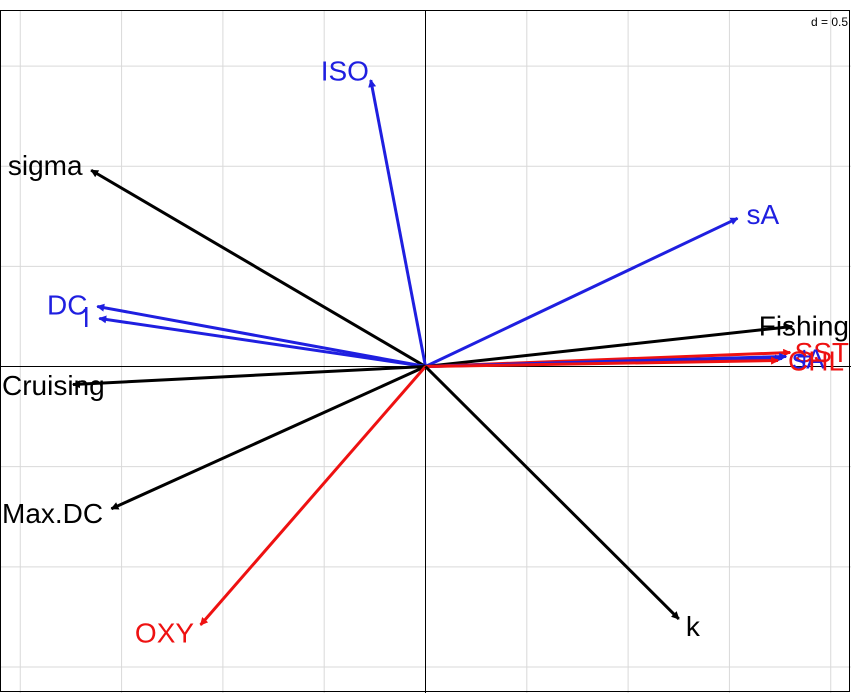 The width and height of the screenshot is (851, 693). Describe the element at coordinates (693, 626) in the screenshot. I see `vector-label: k` at that location.